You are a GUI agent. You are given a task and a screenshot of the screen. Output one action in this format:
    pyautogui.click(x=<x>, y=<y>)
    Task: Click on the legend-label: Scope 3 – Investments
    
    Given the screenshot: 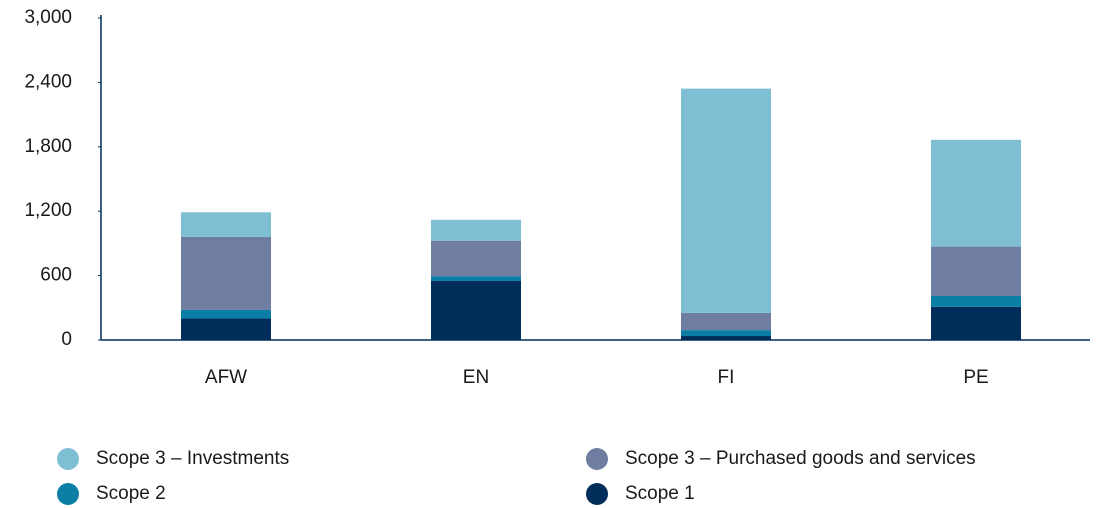 What is the action you would take?
    pyautogui.click(x=192, y=458)
    